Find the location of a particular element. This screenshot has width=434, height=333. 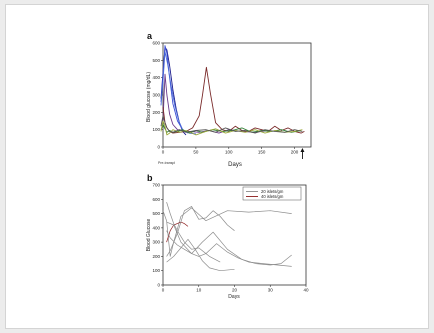

x-axis-title-a: Days is located at coordinates (235, 165).